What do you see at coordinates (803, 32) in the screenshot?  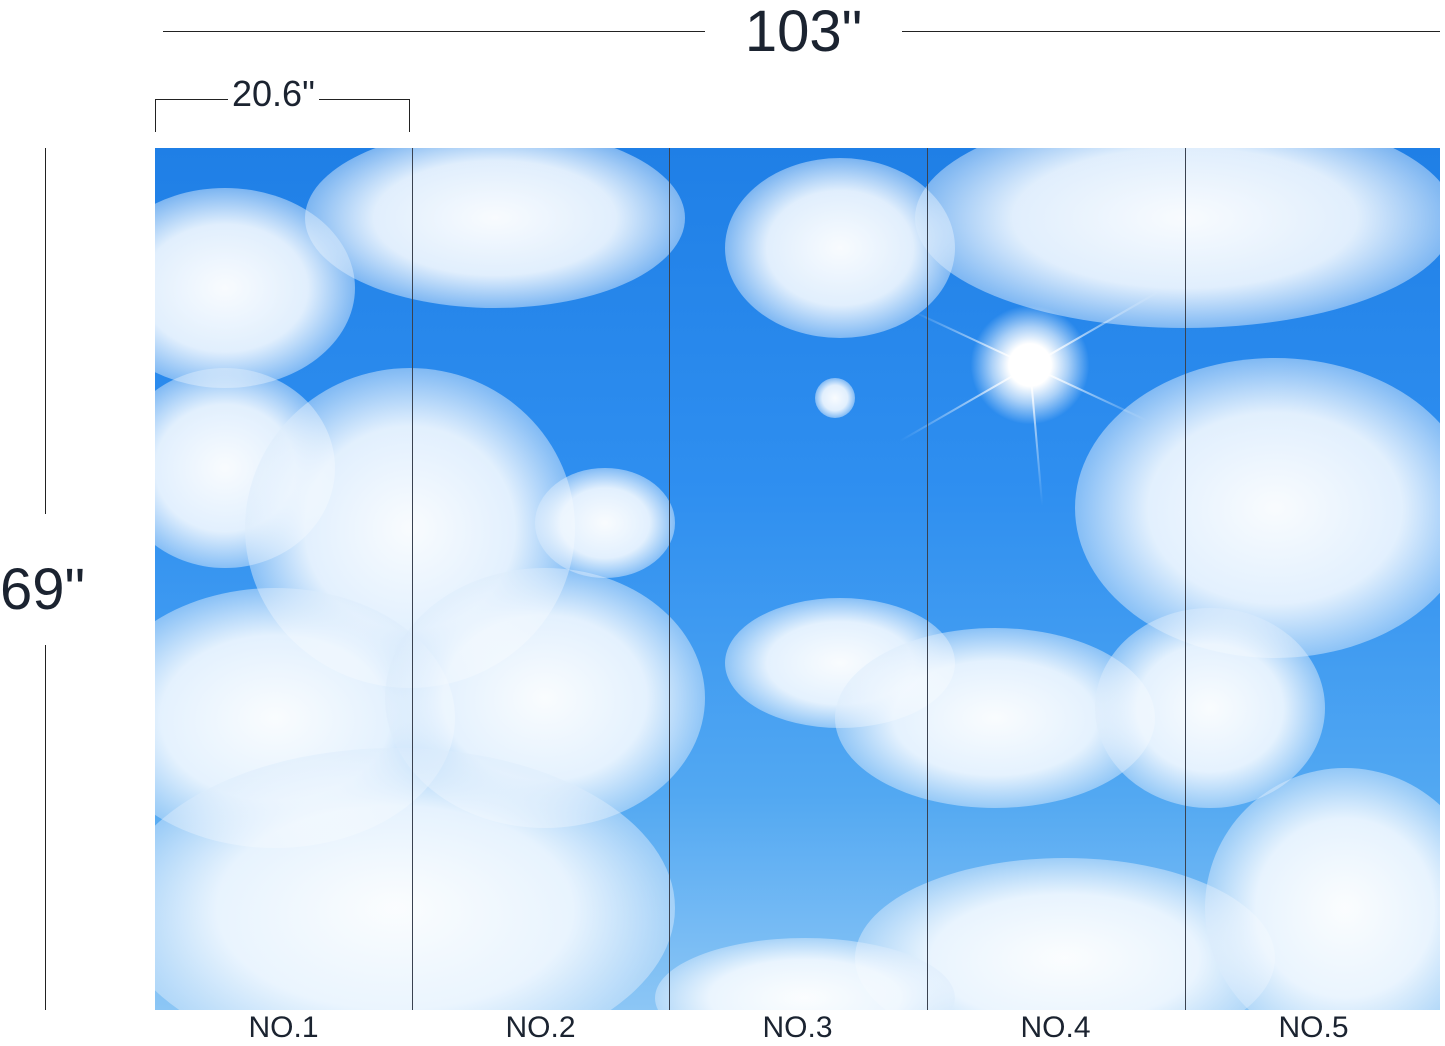 I see `total-width-label: 103"` at bounding box center [803, 32].